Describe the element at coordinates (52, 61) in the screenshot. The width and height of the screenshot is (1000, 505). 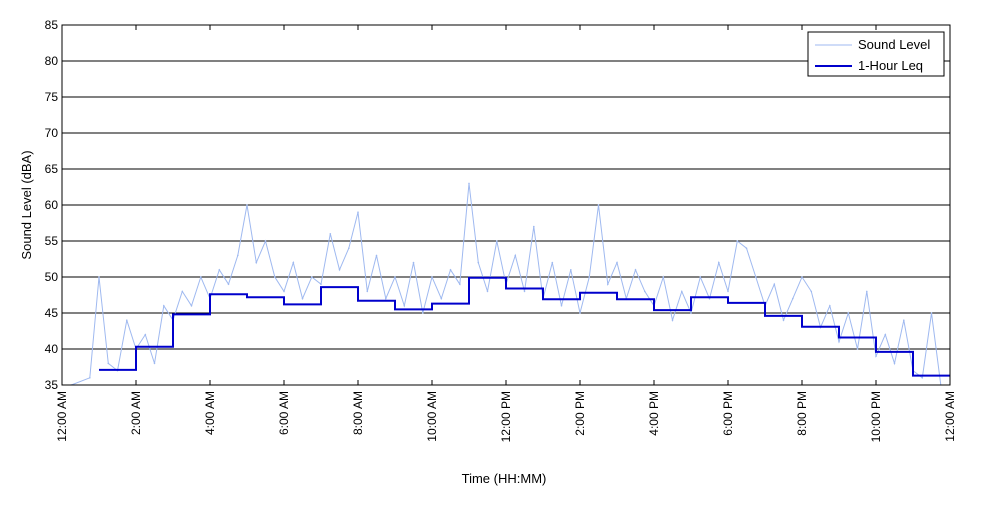
I see `y-tick-label: 80` at that location.